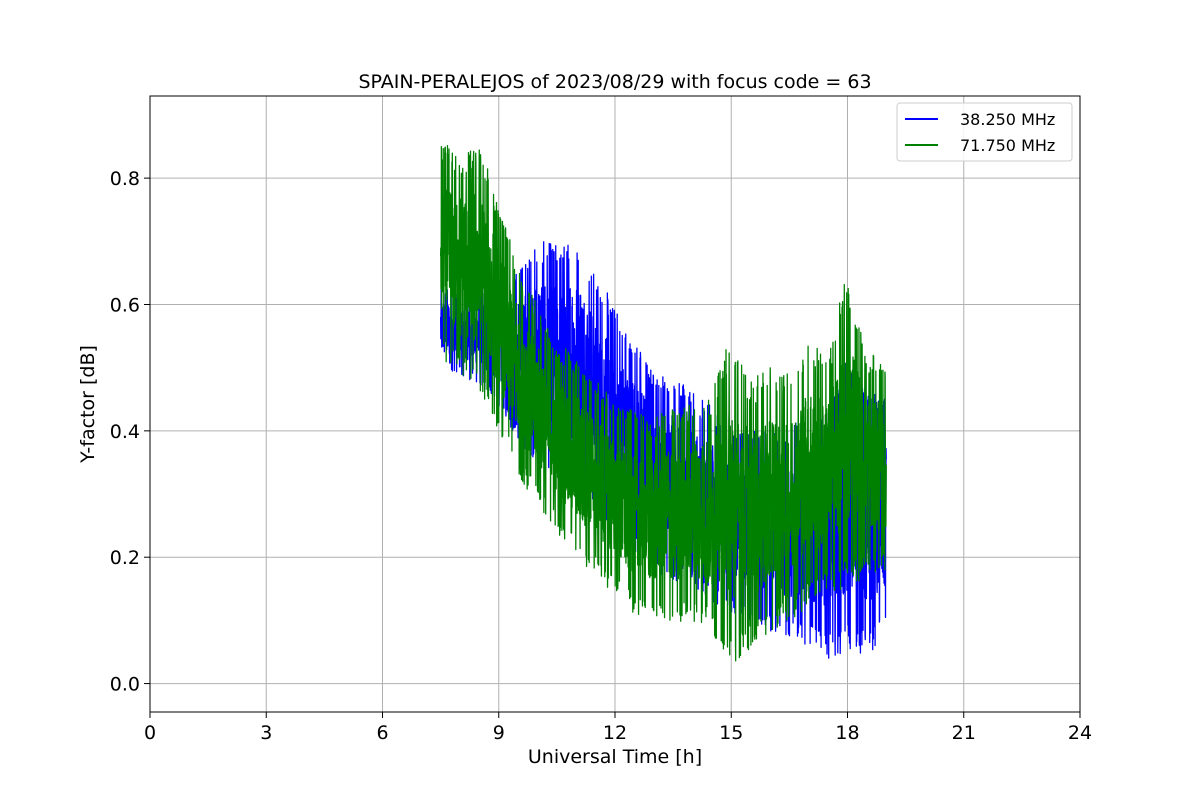 Image resolution: width=1200 pixels, height=800 pixels. Describe the element at coordinates (847, 733) in the screenshot. I see `x-tick-label: 18` at that location.